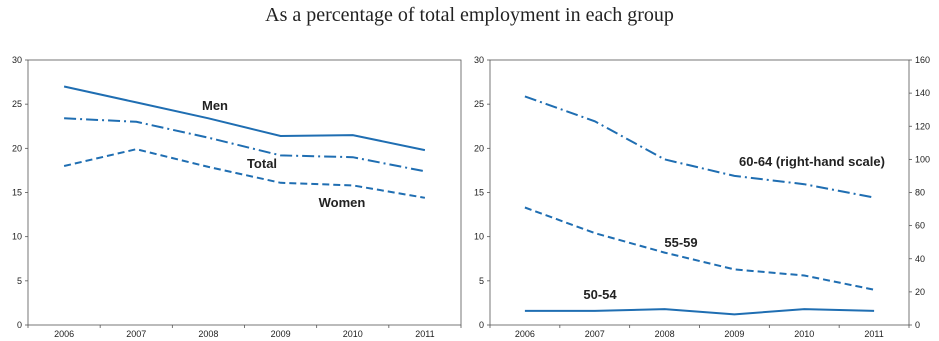  Describe the element at coordinates (917, 325) in the screenshot. I see `y2-tick-label: 0` at that location.